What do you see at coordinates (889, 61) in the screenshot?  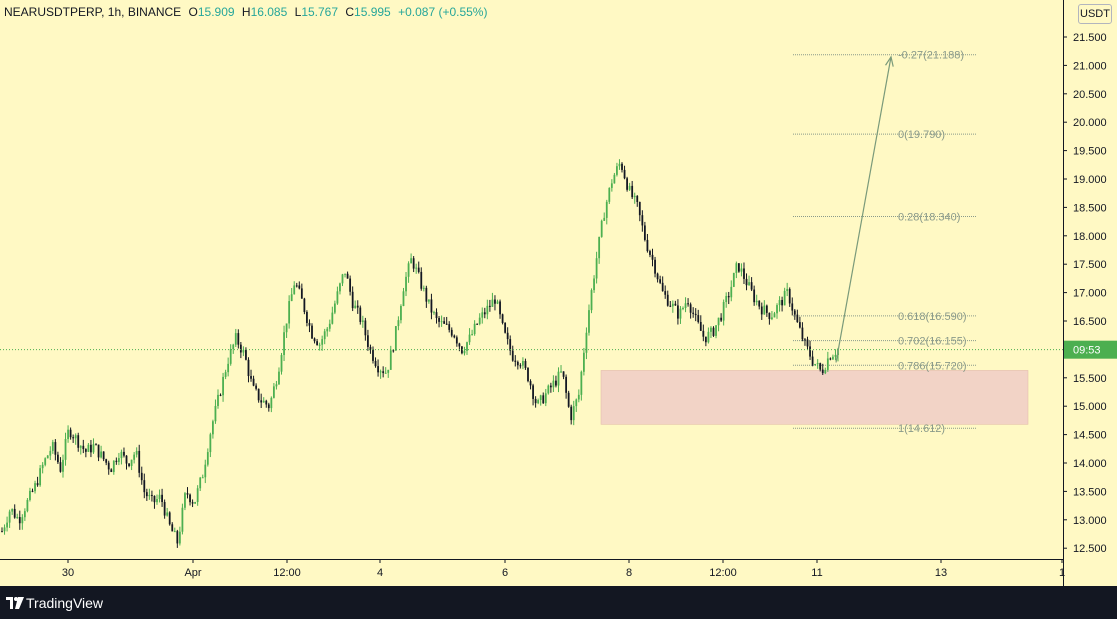 I see `projection-arrow-head-icon` at bounding box center [889, 61].